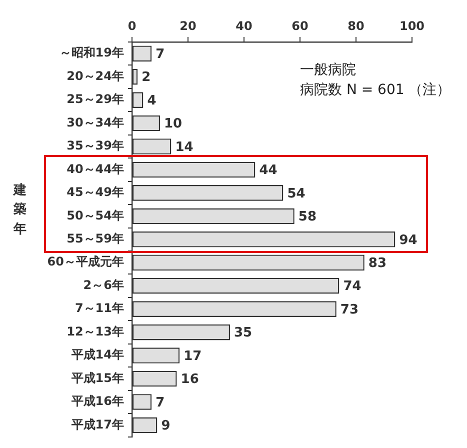 The width and height of the screenshot is (467, 448). What do you see at coordinates (349, 310) in the screenshot?
I see `data-label: 73` at bounding box center [349, 310].